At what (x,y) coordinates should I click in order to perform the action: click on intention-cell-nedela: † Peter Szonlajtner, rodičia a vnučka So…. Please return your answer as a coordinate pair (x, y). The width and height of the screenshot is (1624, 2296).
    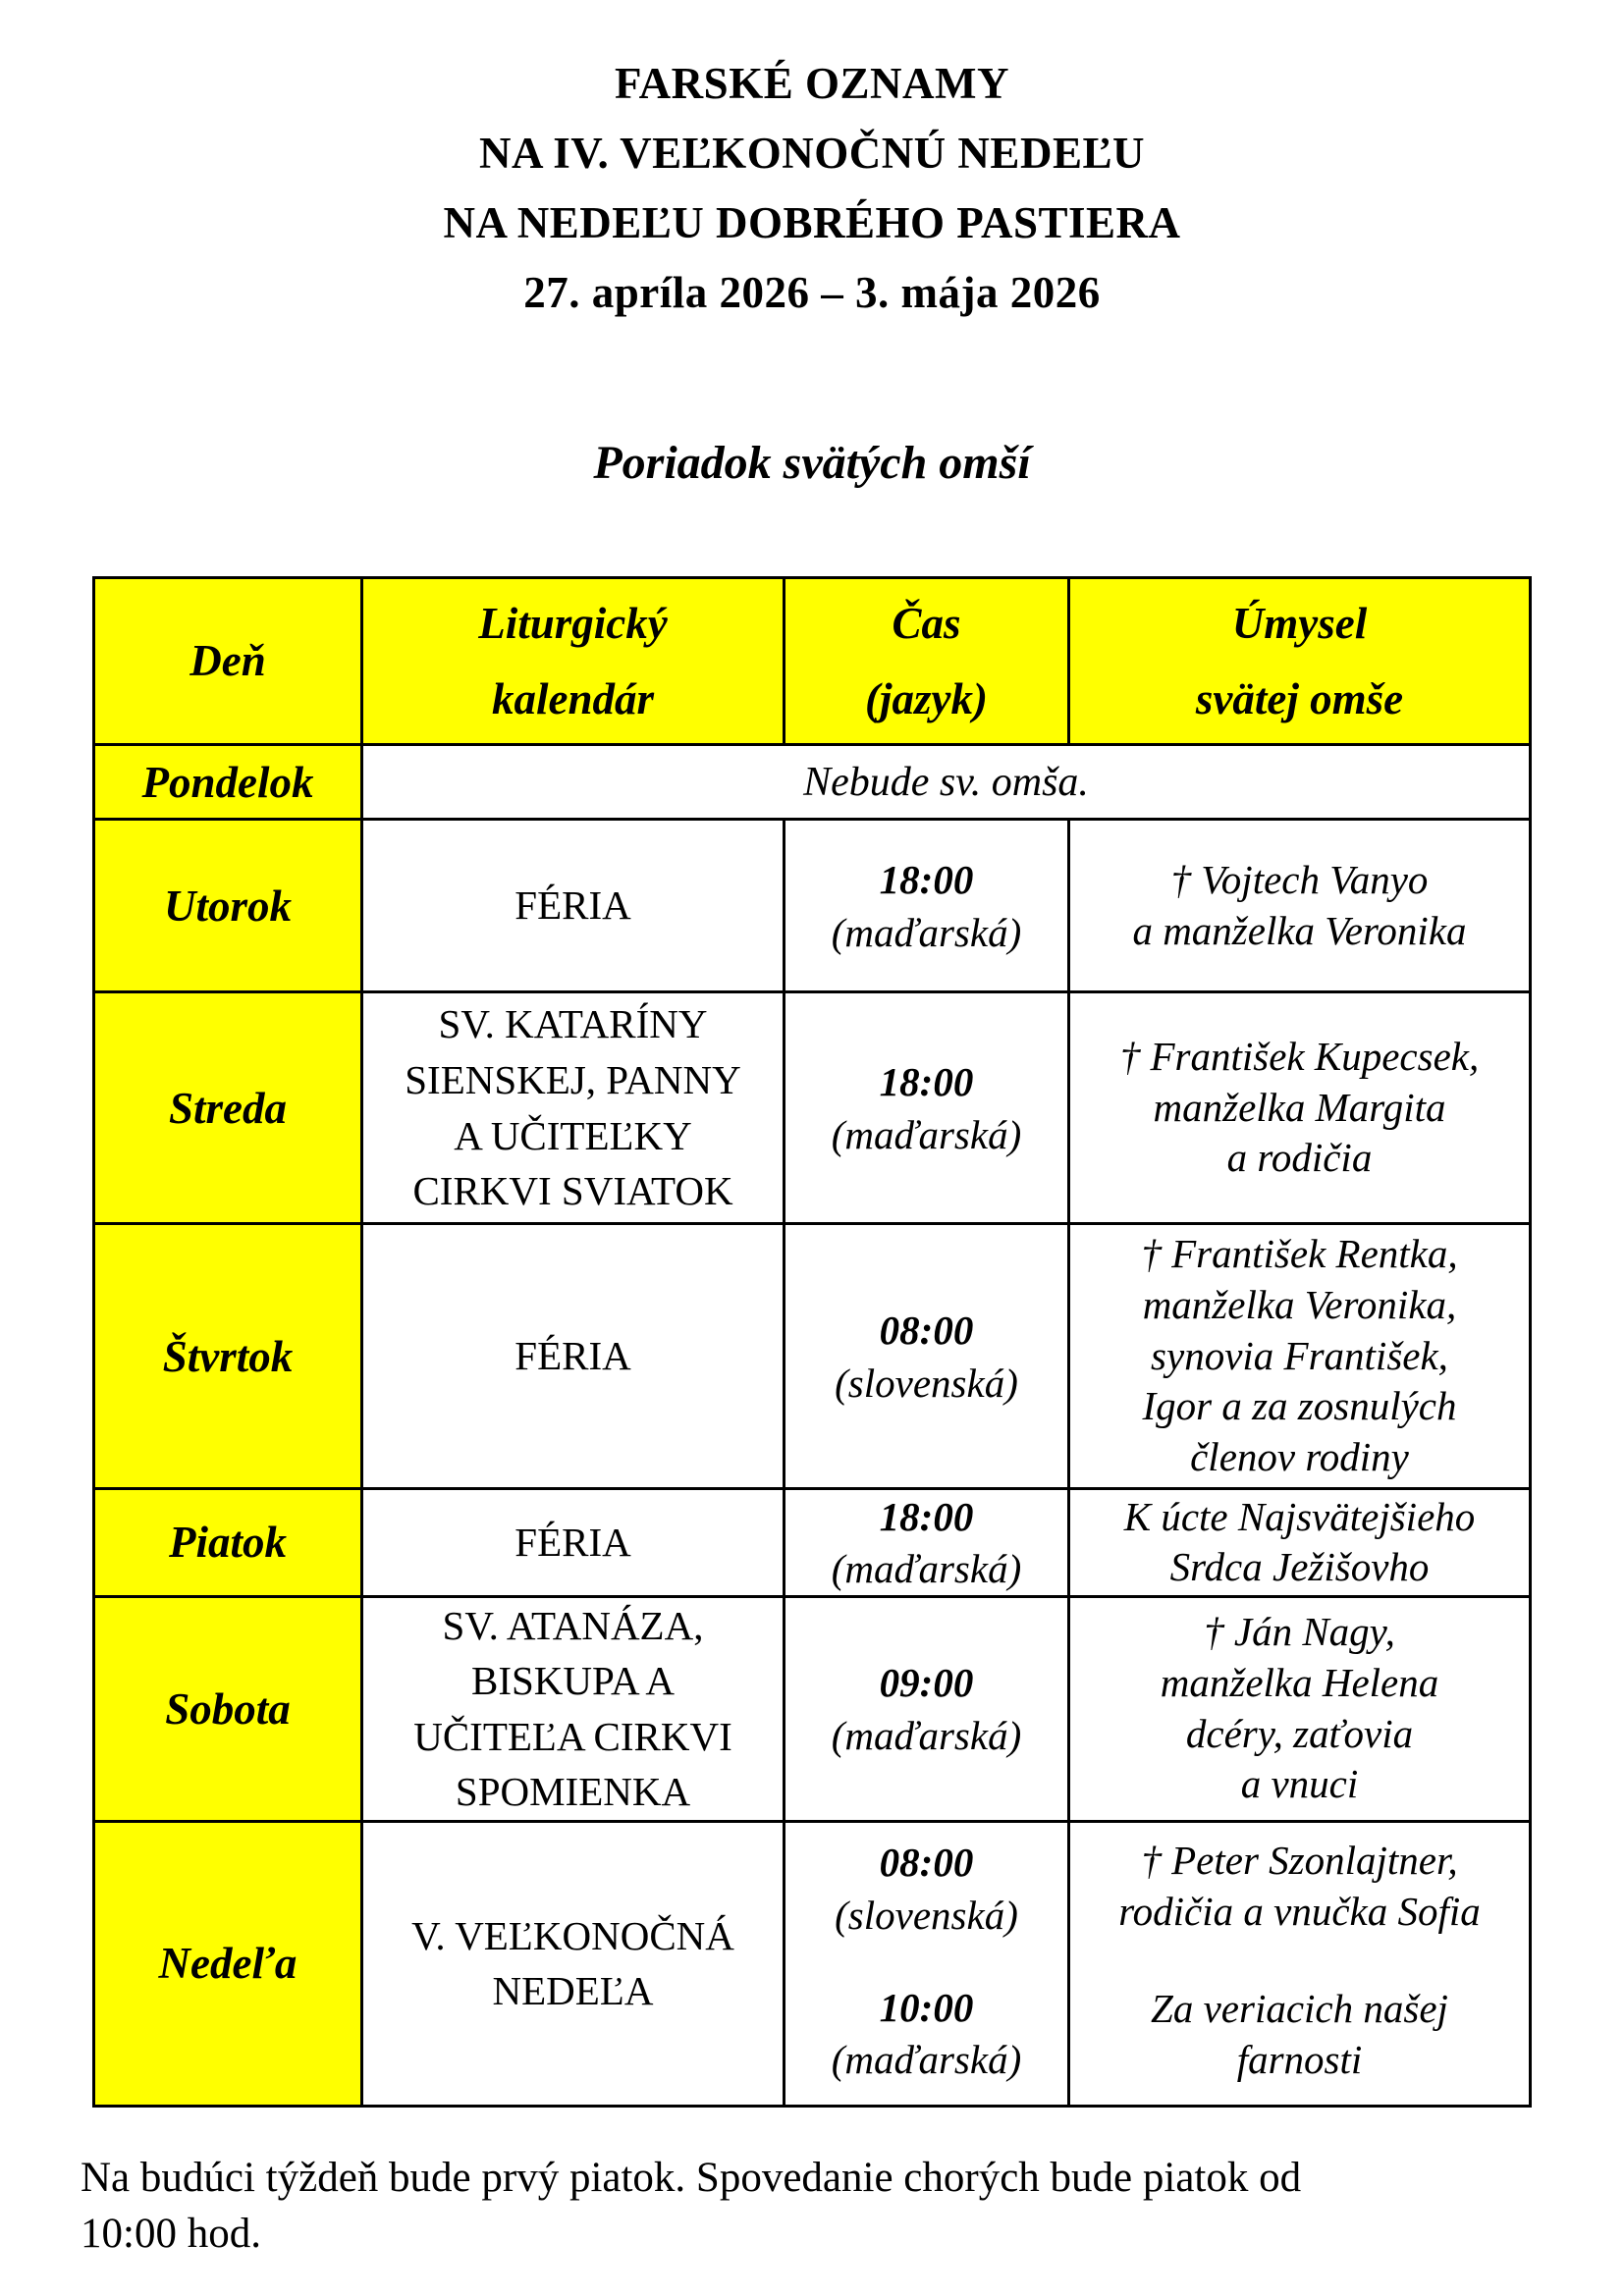
    Looking at the image, I should click on (1299, 1963).